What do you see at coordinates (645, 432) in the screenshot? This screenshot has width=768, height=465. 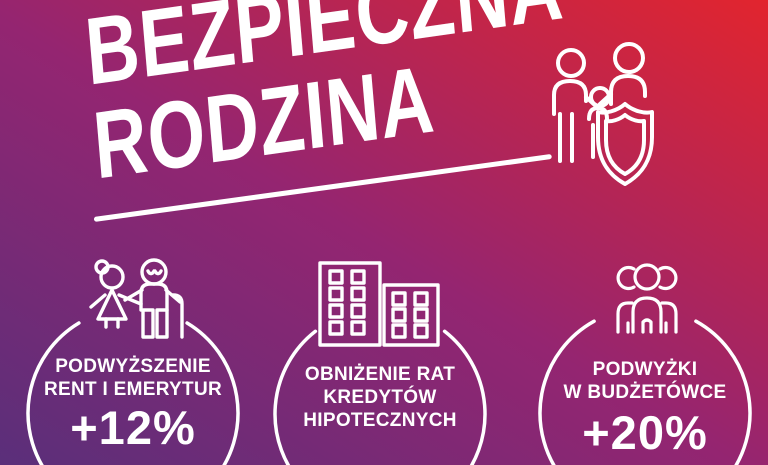 I see `badge-value: +20%` at bounding box center [645, 432].